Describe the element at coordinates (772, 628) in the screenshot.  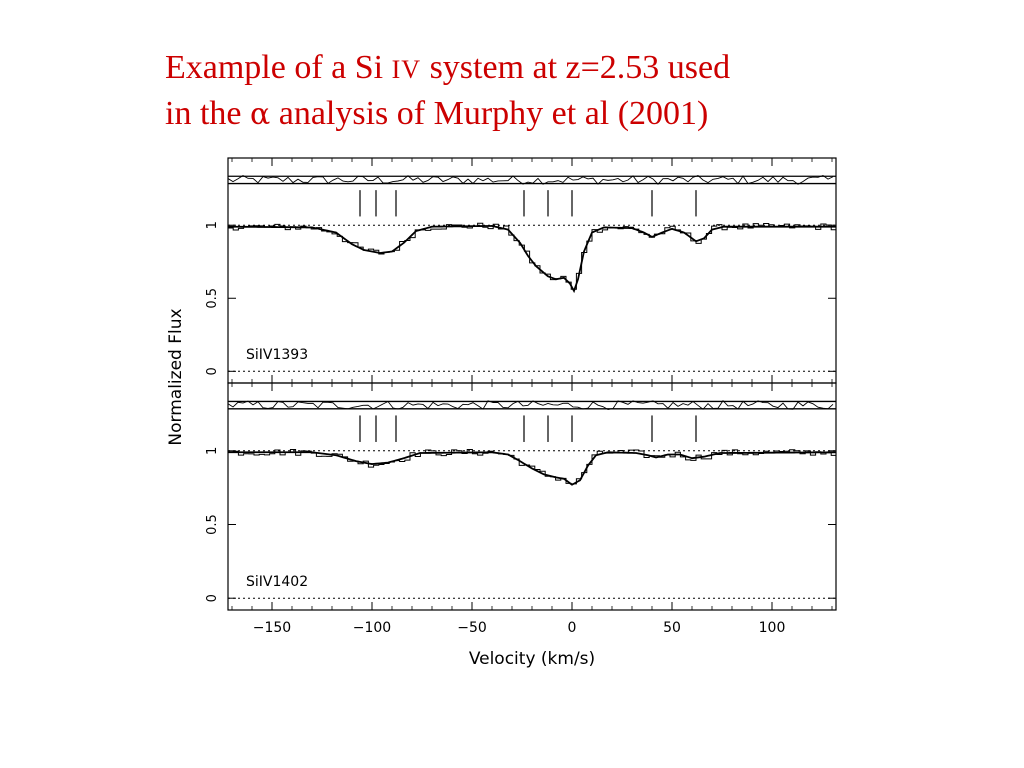
I see `x-tick-label: 100` at that location.